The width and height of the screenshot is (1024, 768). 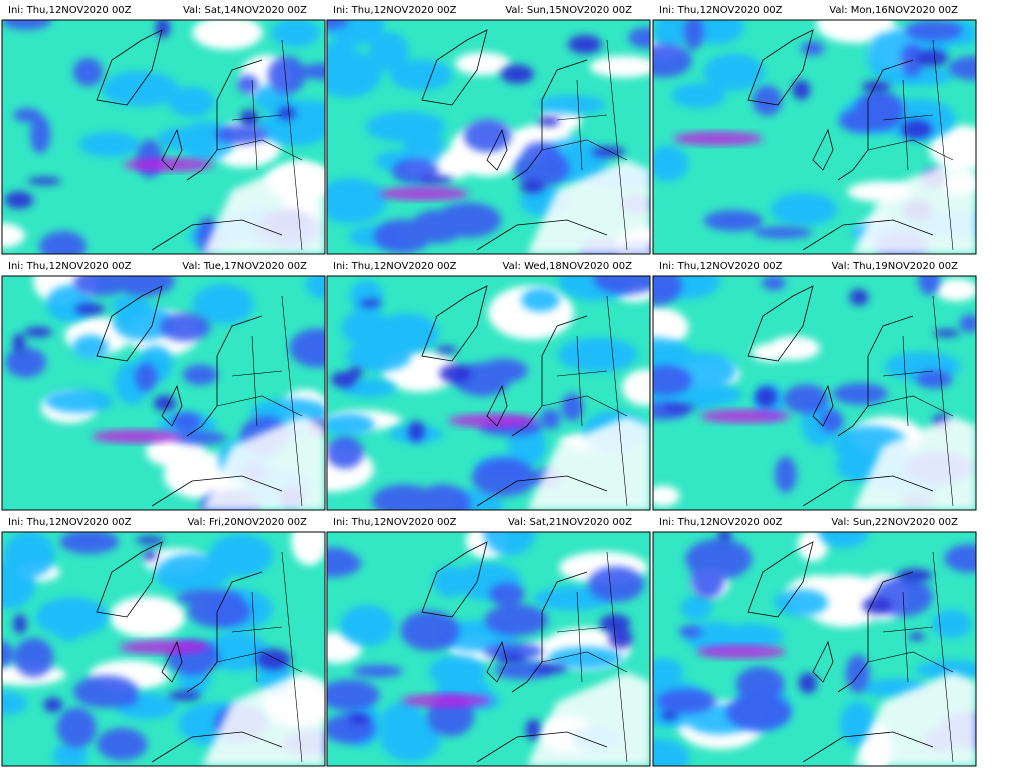 What do you see at coordinates (895, 266) in the screenshot?
I see `valid-time: Val: Thu,19NOV2020 00Z` at bounding box center [895, 266].